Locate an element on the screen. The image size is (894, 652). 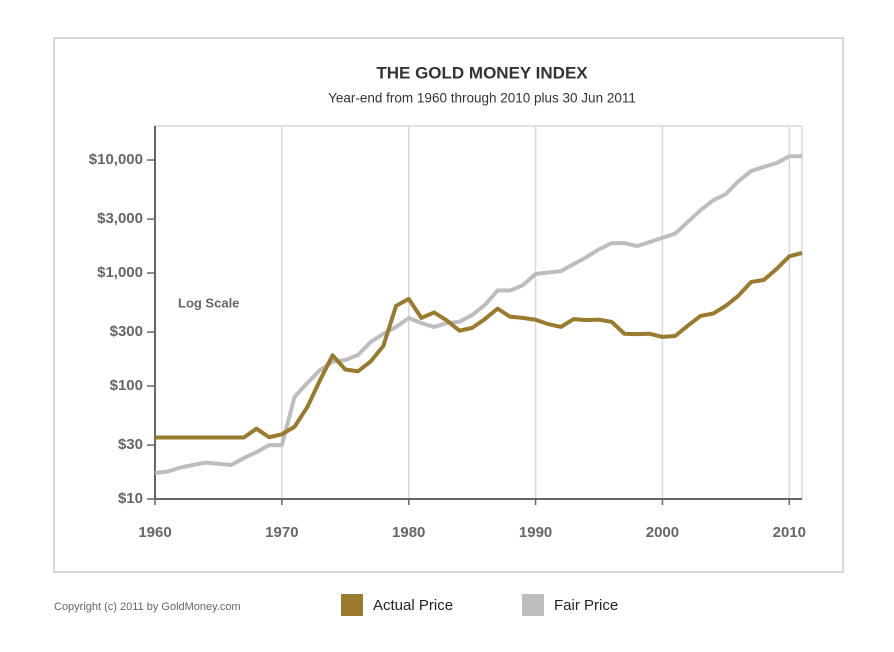
annotation: Log Scale is located at coordinates (208, 302).